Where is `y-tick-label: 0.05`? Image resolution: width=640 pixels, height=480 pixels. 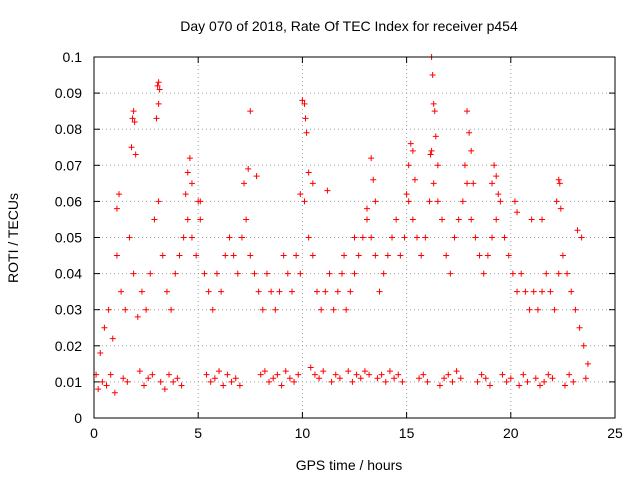 y-tick-label: 0.05 is located at coordinates (68, 238).